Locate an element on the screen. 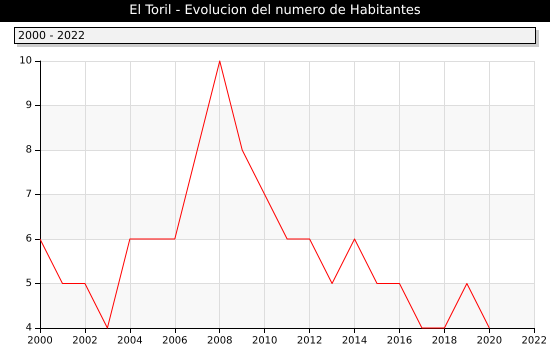  x-tick-label: 2012 is located at coordinates (309, 341).